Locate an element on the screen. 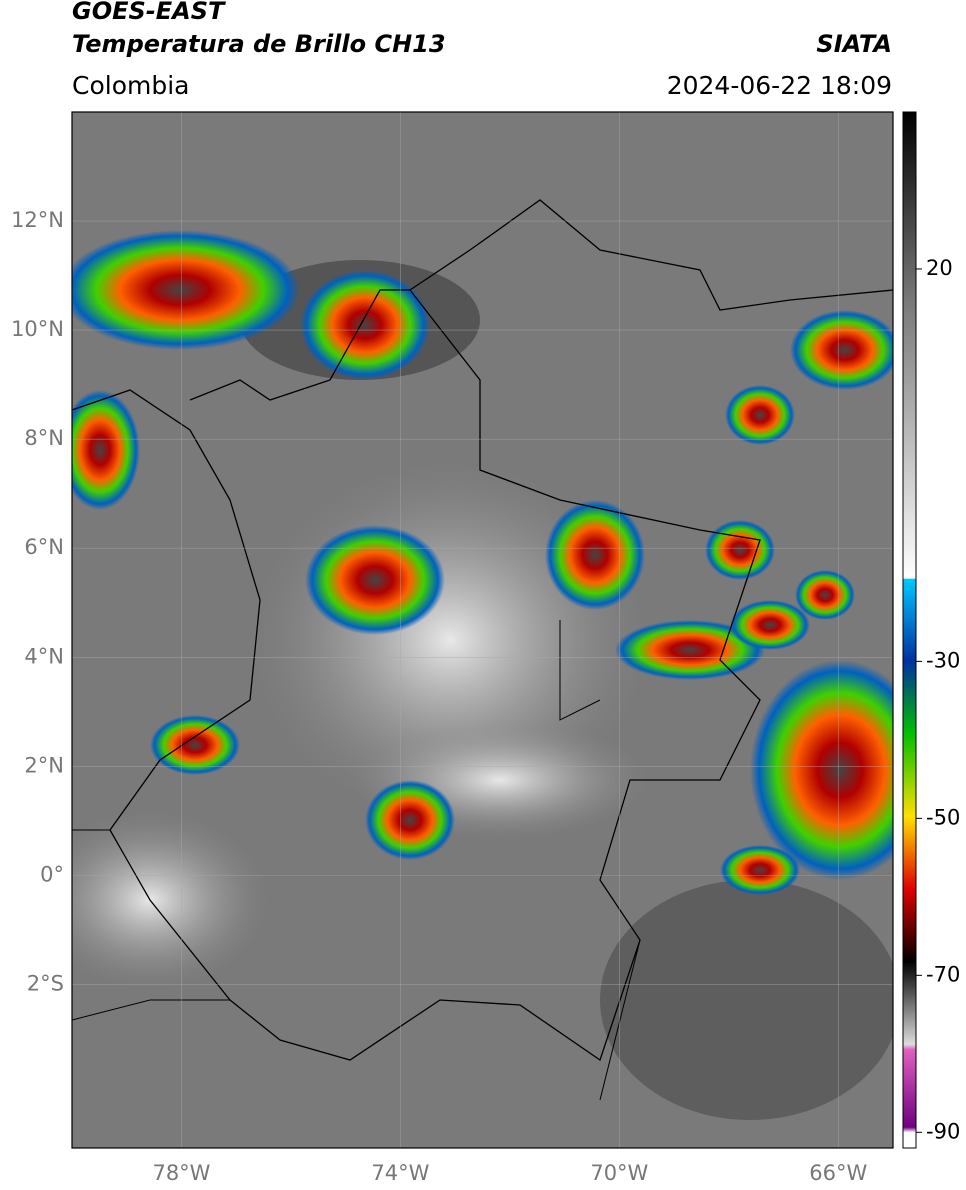 This screenshot has width=966, height=1190. colorbar-tick-label: -90 is located at coordinates (943, 1131).